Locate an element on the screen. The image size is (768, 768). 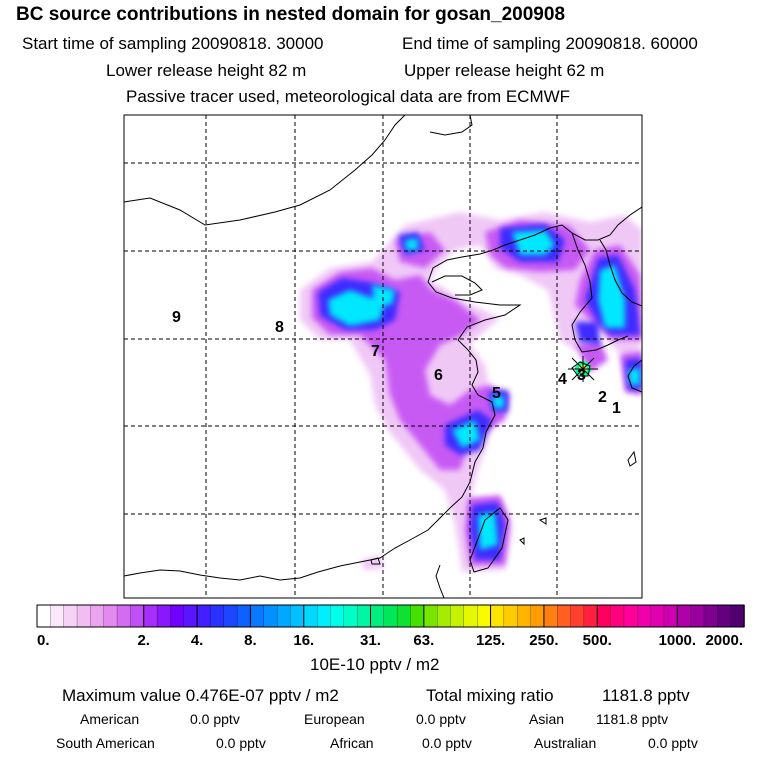
source-labels: 1 2 3 4 5 6 7 8 9 is located at coordinates (396, 363).